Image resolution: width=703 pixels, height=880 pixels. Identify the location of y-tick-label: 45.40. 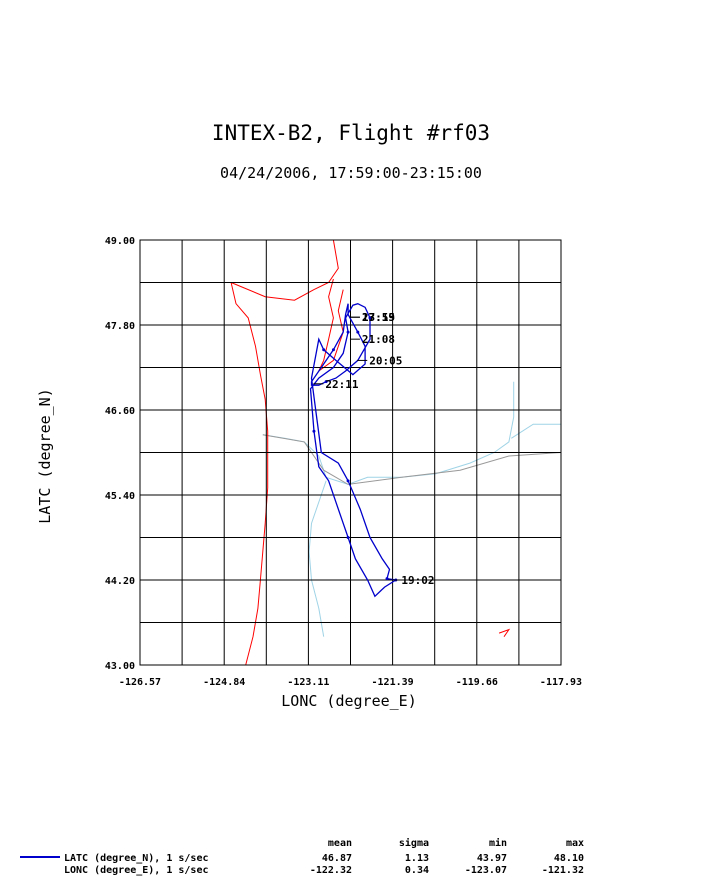
(120, 496).